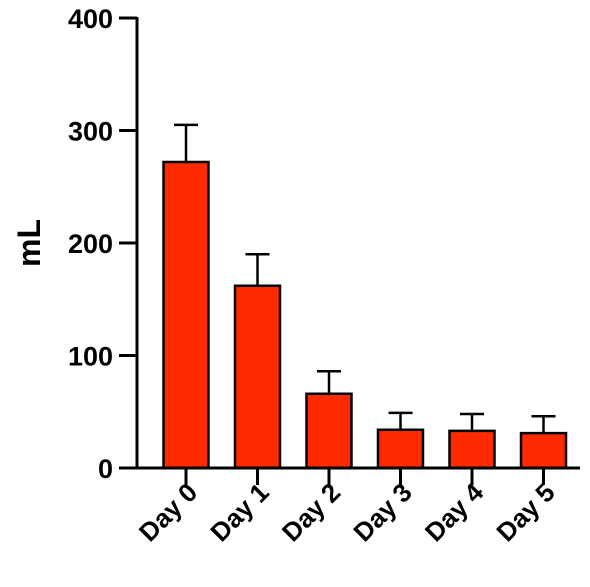 The width and height of the screenshot is (590, 587). I want to click on x-tick-label: Day 4, so click(454, 512).